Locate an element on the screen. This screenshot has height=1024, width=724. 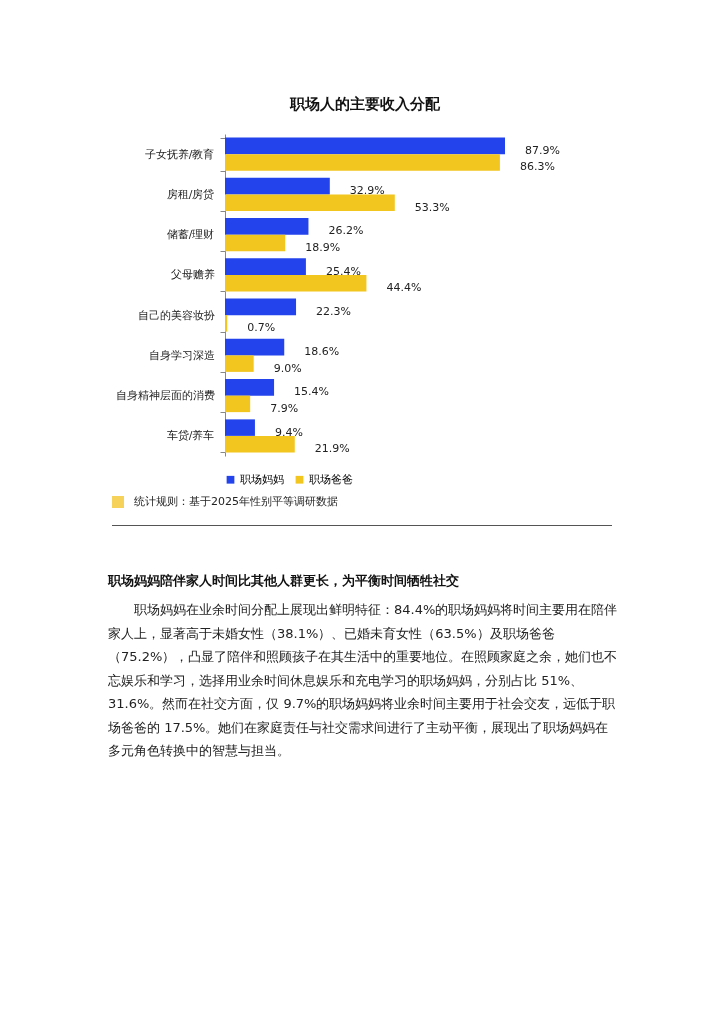
data-label: 22.3% is located at coordinates (333, 311).